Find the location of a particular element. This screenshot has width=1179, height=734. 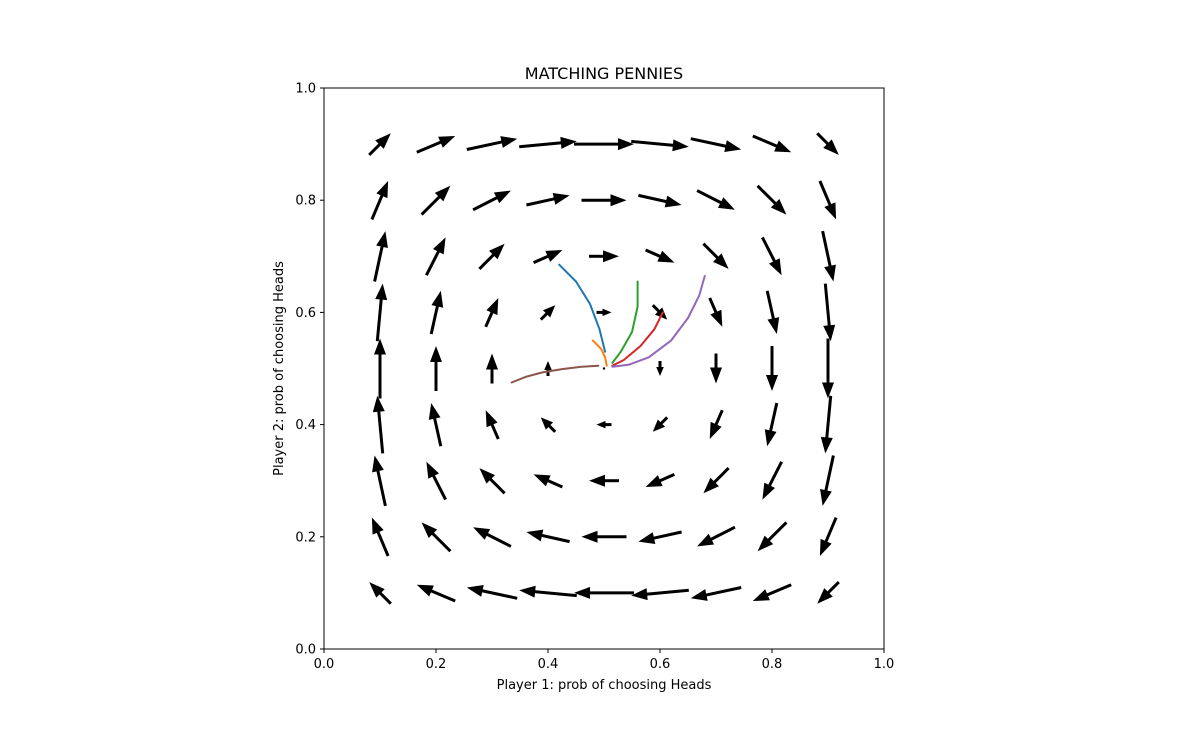

y-tick-label: 0.0 is located at coordinates (305, 650).